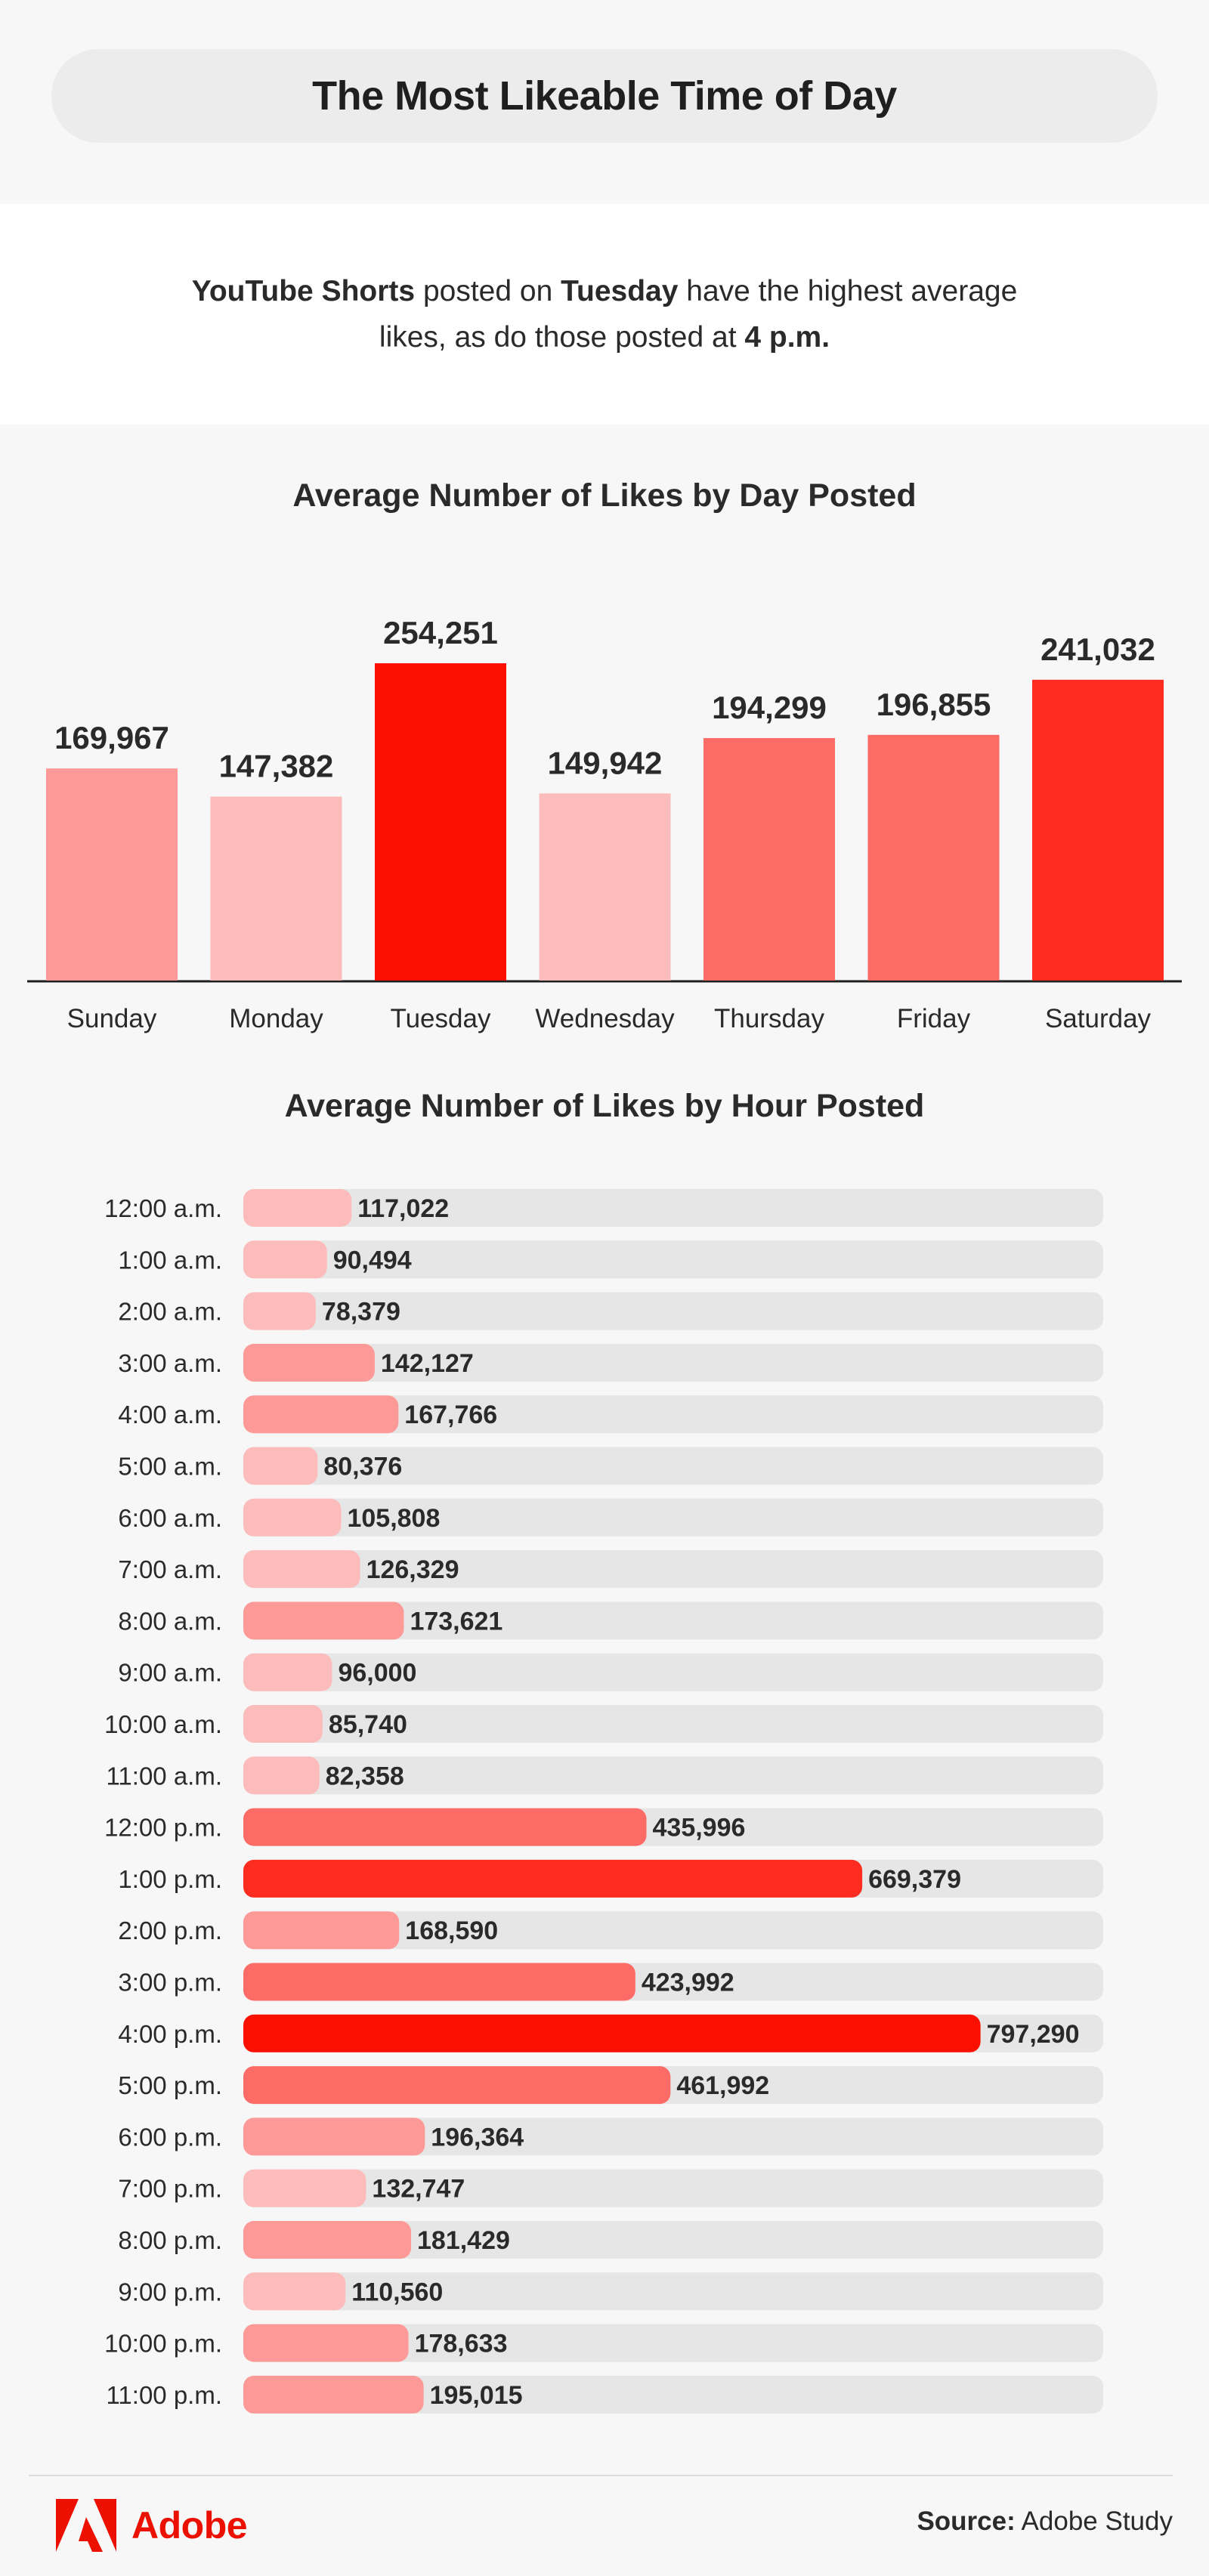  I want to click on hour-bar-value-label: 110,560, so click(397, 2292).